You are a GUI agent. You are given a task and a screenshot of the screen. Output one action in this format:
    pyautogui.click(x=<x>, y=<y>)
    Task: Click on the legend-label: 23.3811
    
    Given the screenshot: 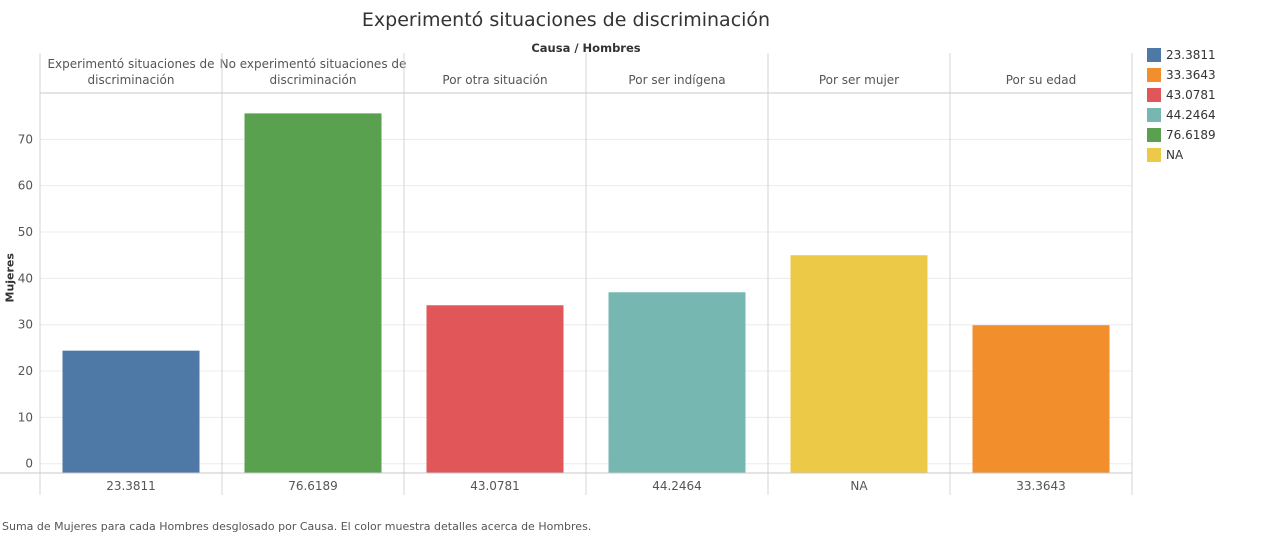 What is the action you would take?
    pyautogui.click(x=1191, y=55)
    